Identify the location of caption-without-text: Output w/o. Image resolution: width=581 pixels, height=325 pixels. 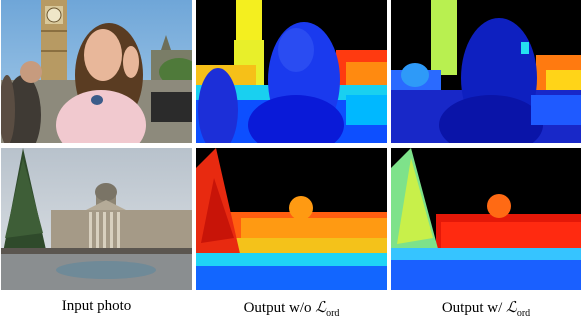
(279, 308).